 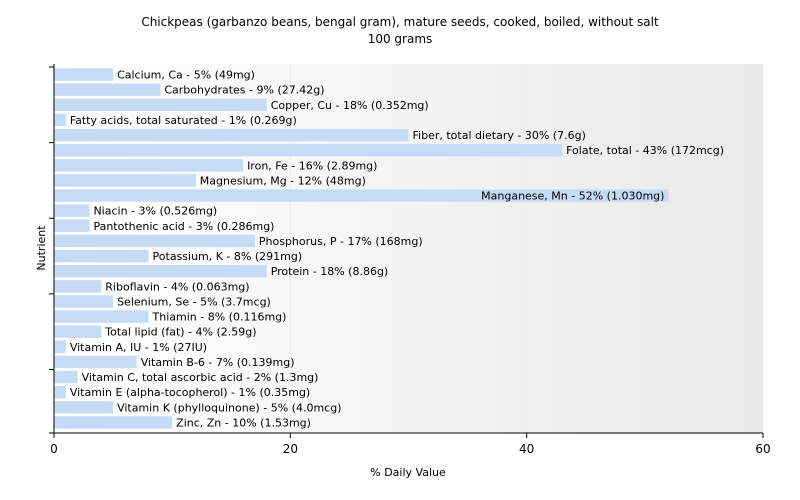 What do you see at coordinates (218, 362) in the screenshot?
I see `bar-label: Vitamin B-6 - 7% (0.139mg)` at bounding box center [218, 362].